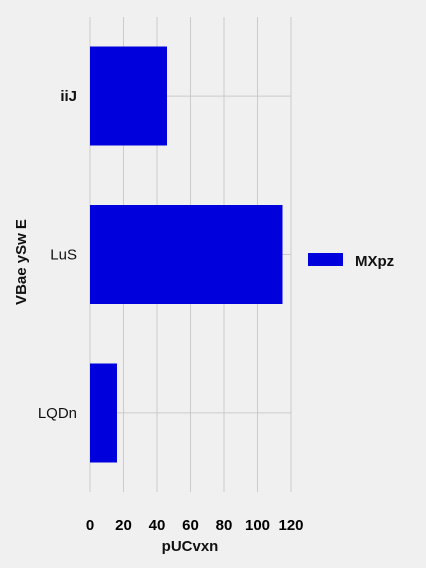 The width and height of the screenshot is (426, 568). I want to click on x-tick-label: 40, so click(157, 525).